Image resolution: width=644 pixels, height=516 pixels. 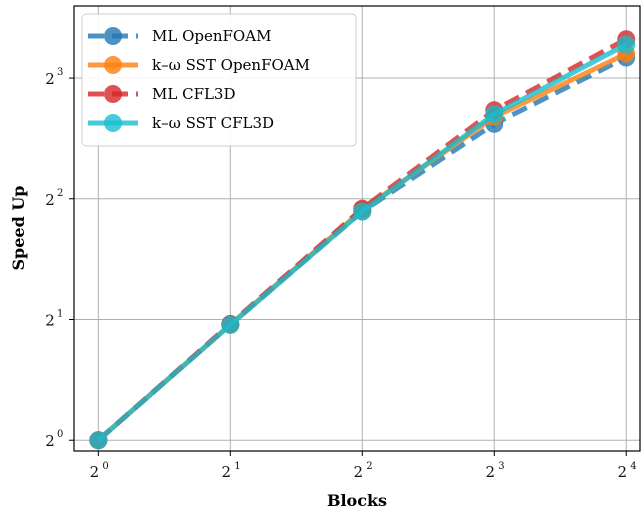 What do you see at coordinates (18, 228) in the screenshot?
I see `y-axis-label: Speed Up` at bounding box center [18, 228].